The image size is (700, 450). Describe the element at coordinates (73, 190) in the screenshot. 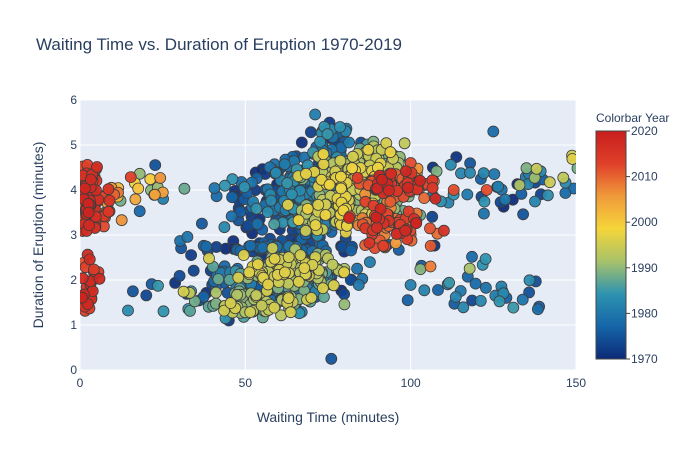

I see `y-tick-label: 4` at that location.